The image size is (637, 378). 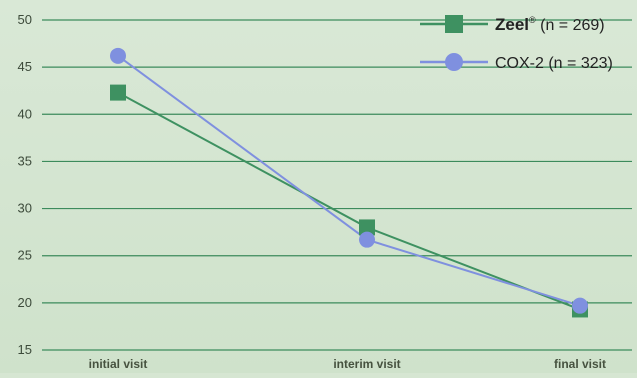 I want to click on legend-series-name-2: COX-2, so click(x=519, y=63).